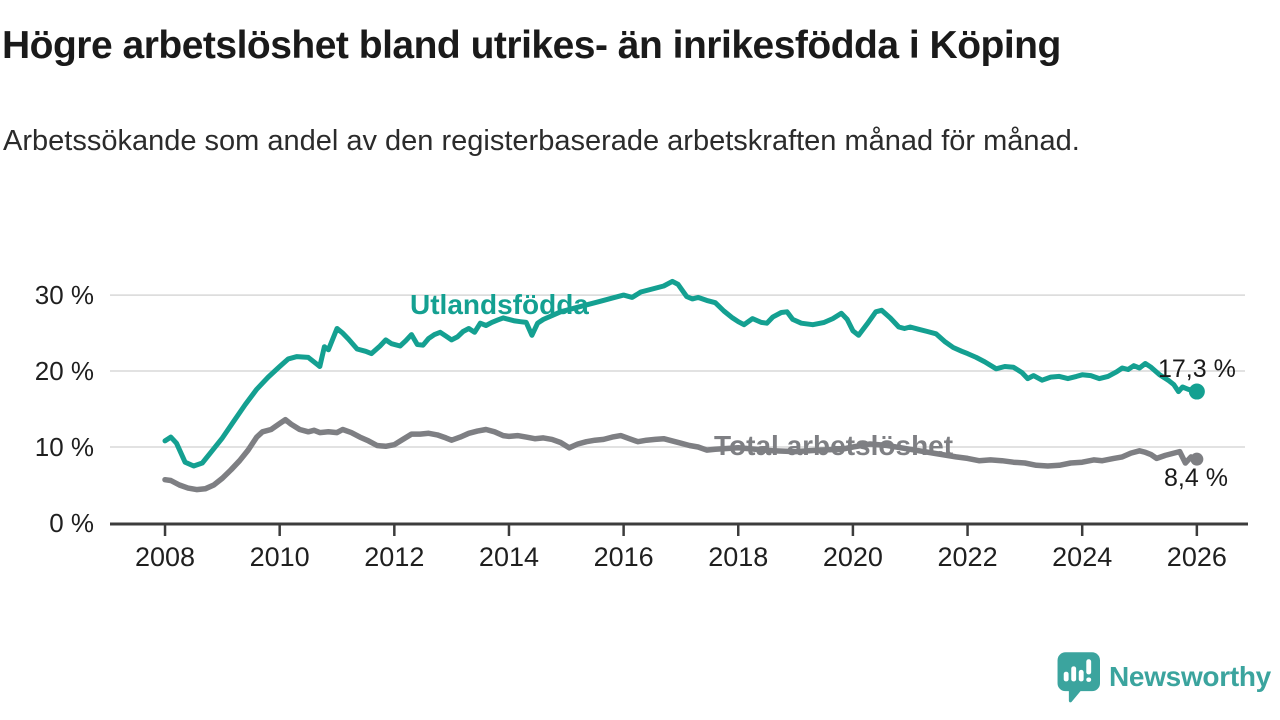 The width and height of the screenshot is (1280, 720). Describe the element at coordinates (624, 557) in the screenshot. I see `x-tick-label: 2016` at that location.